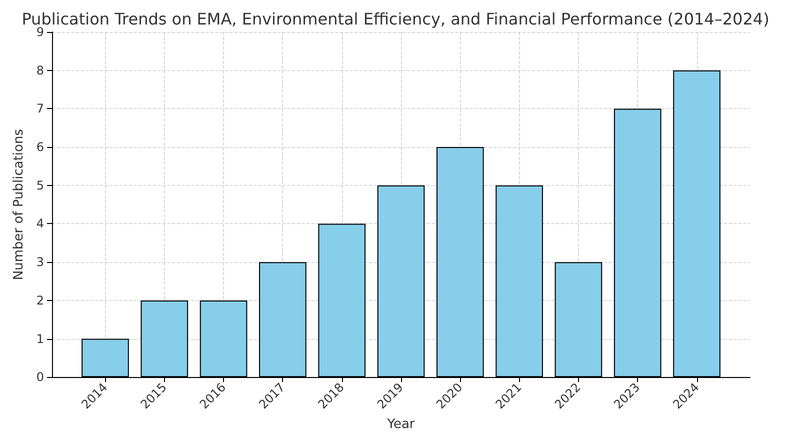  What do you see at coordinates (40, 339) in the screenshot?
I see `y-tick-label: 1` at bounding box center [40, 339].